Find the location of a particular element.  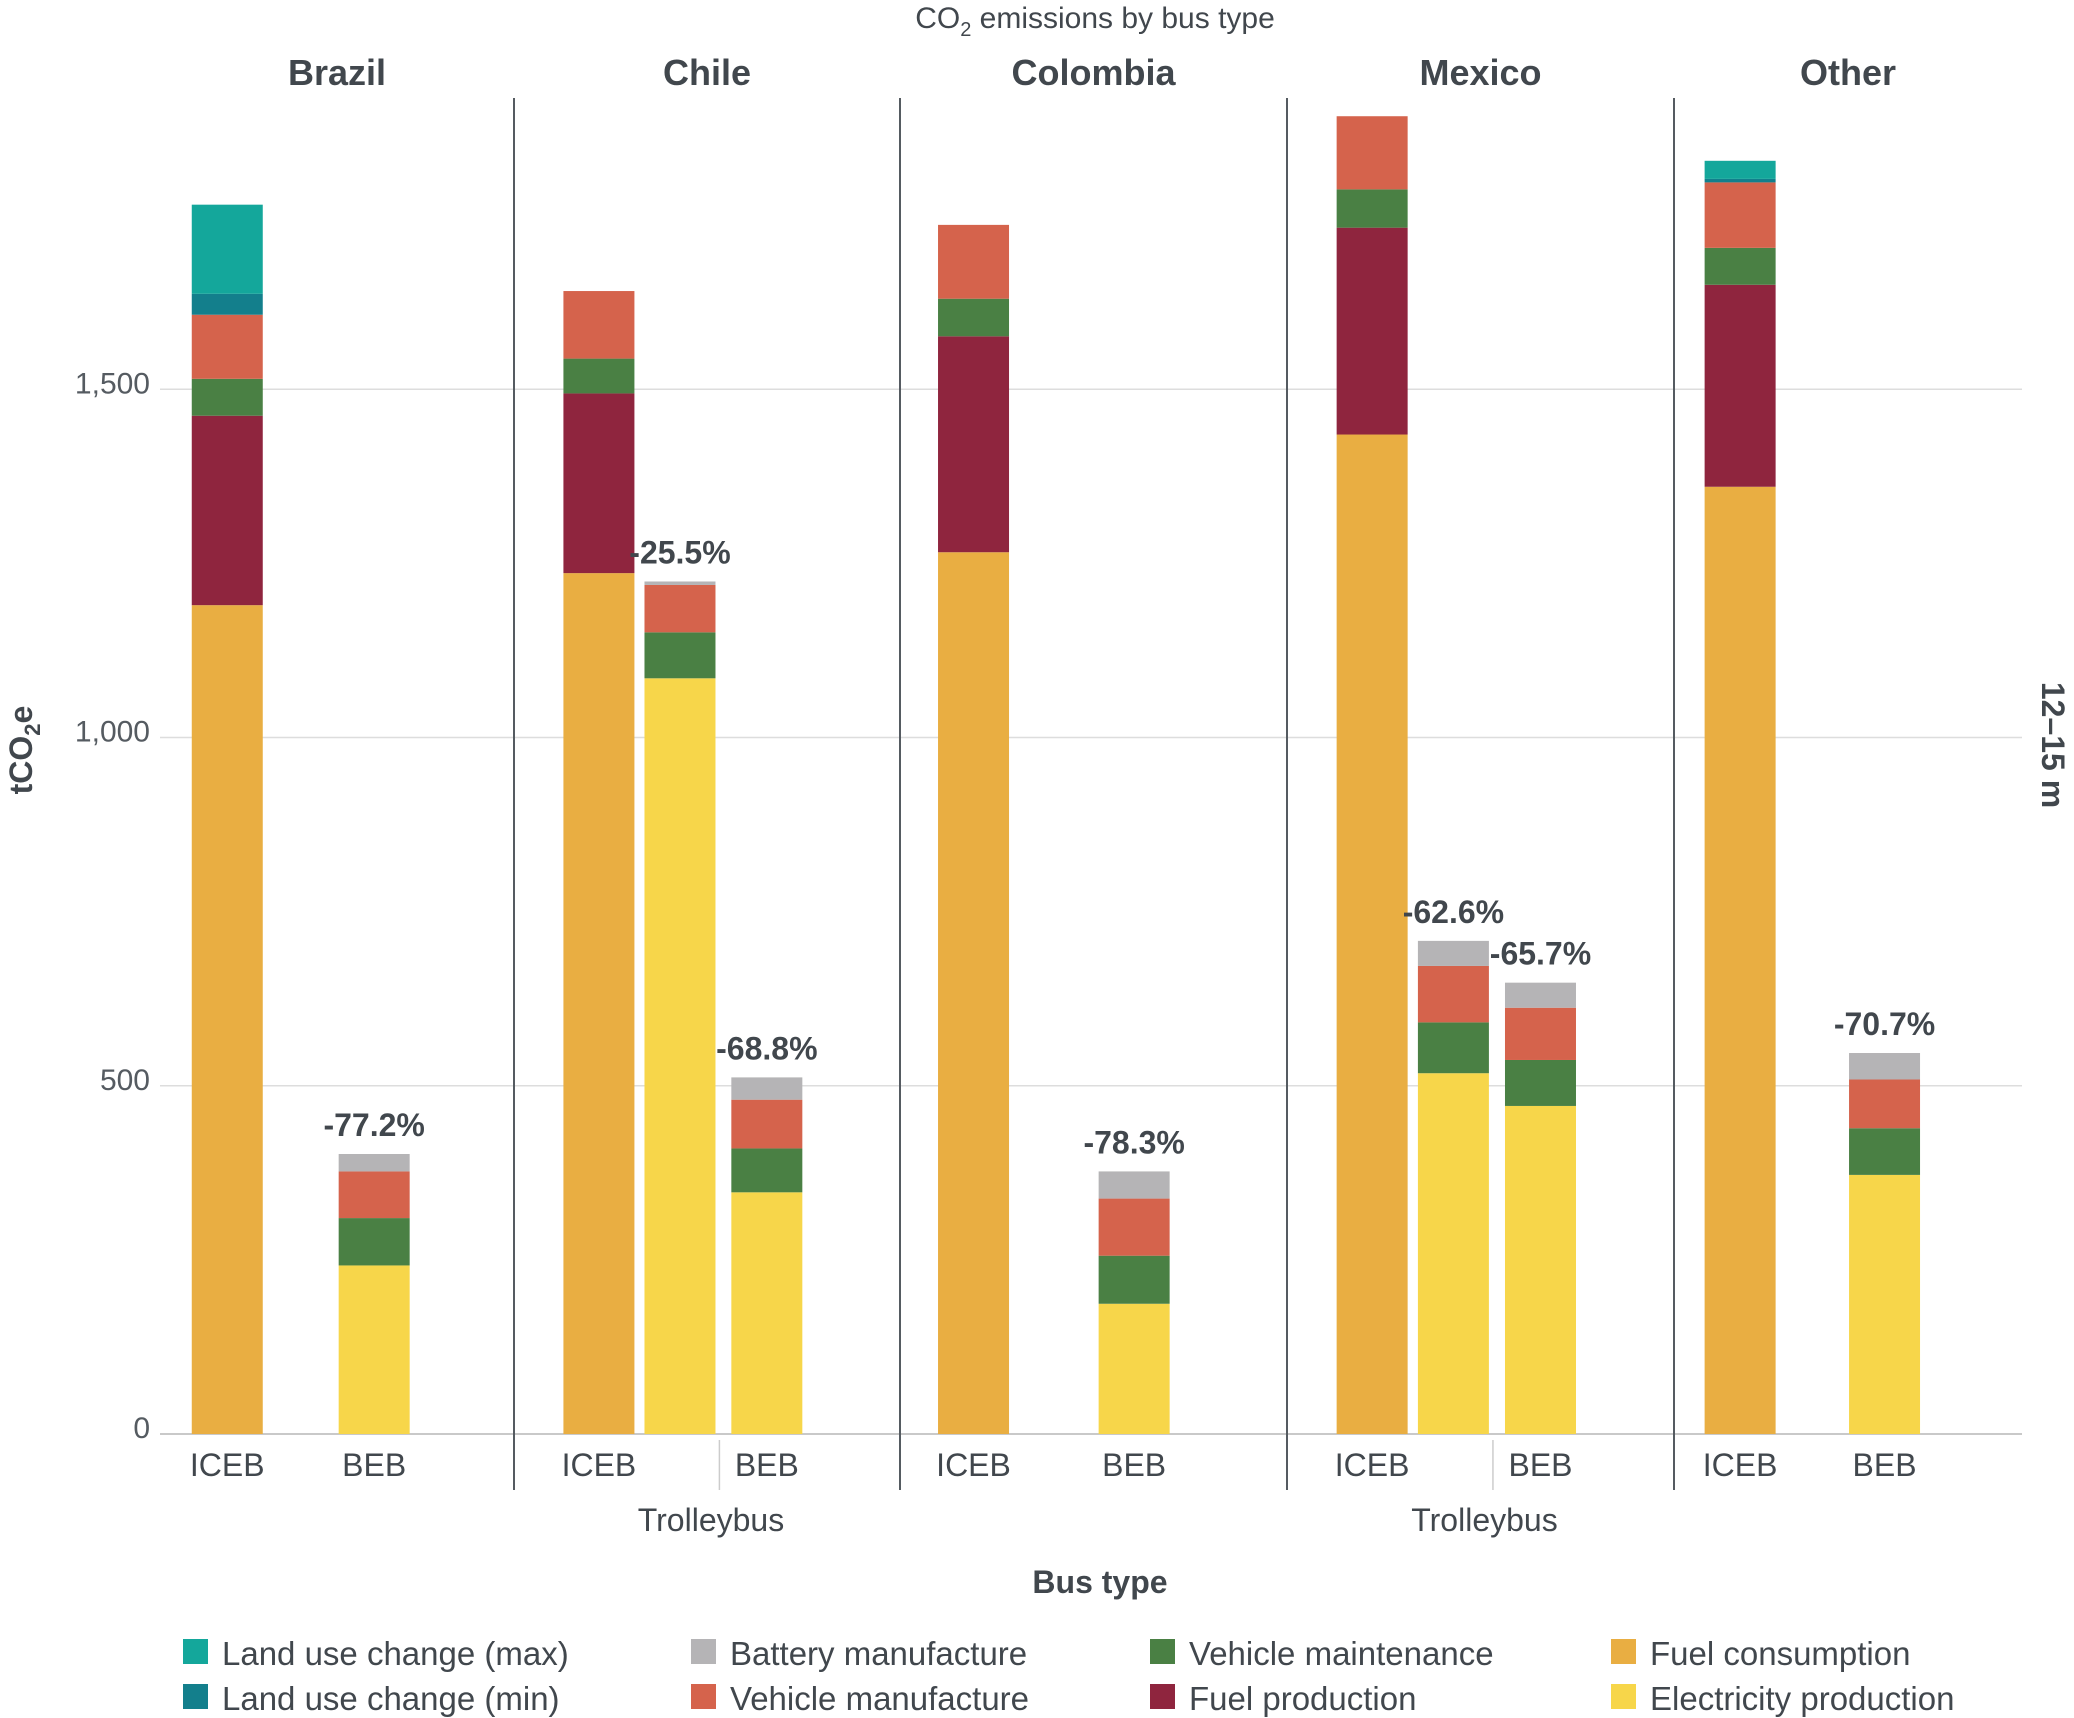

legend-label: Electricity production is located at coordinates (1802, 1698).